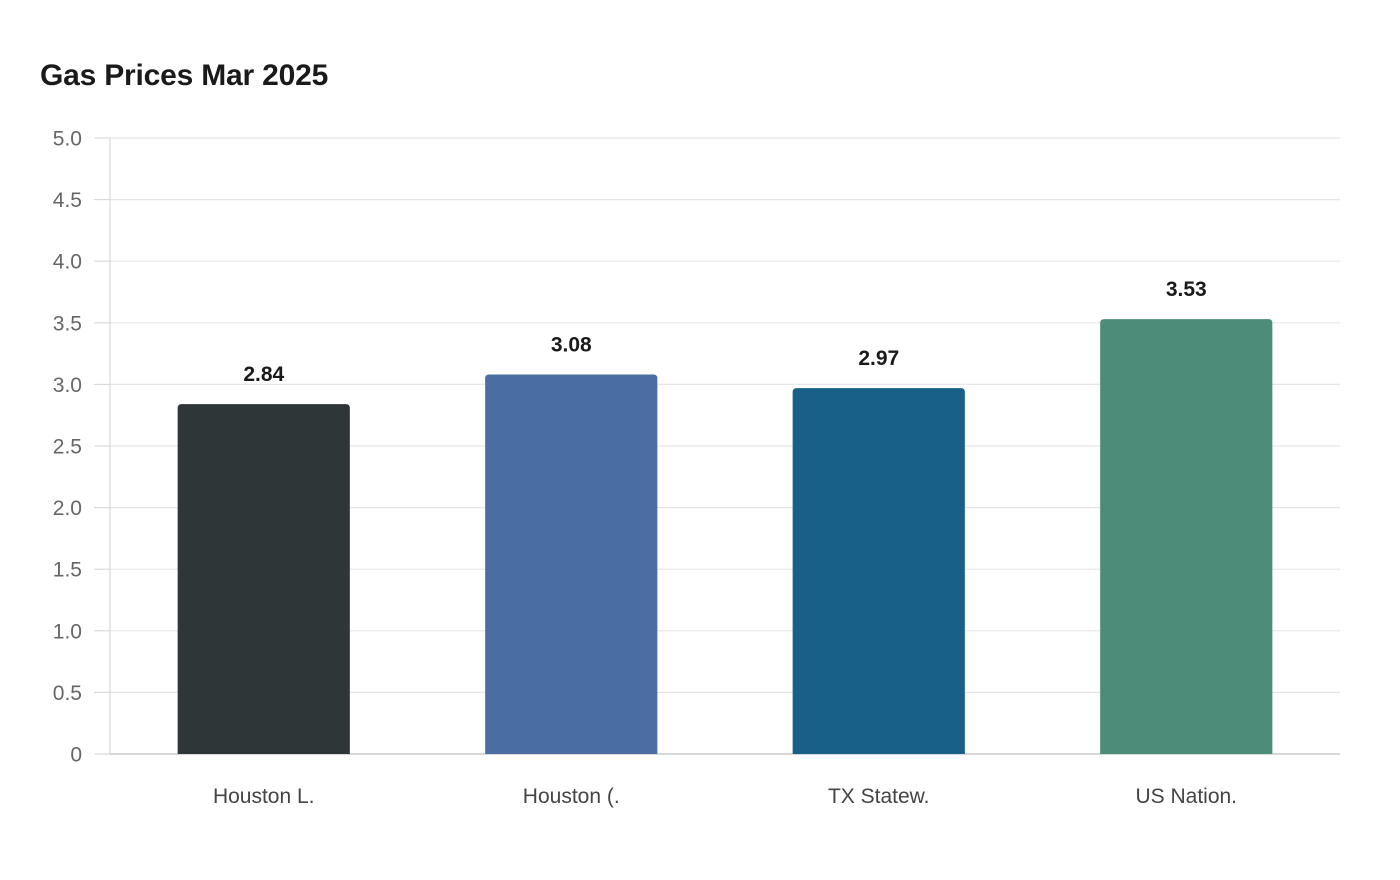 This screenshot has height=880, width=1400. I want to click on data-label-1: 2.84, so click(263, 374).